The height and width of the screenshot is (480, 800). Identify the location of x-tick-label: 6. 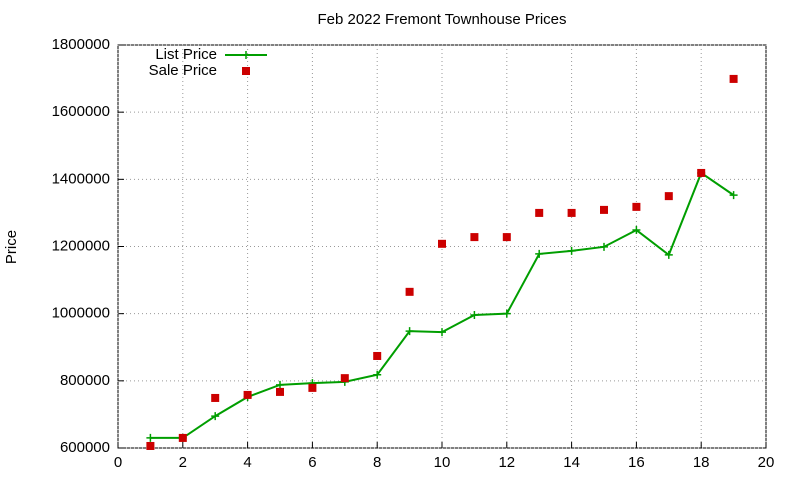
(312, 462).